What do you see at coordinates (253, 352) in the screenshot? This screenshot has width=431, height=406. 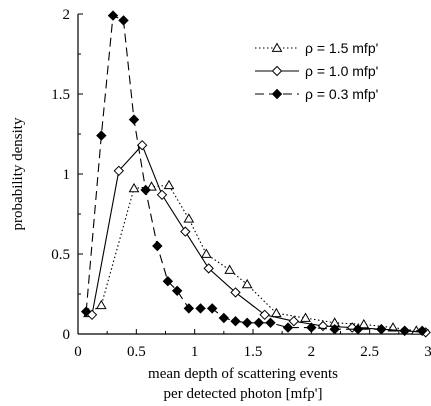 I see `x-tick-label: 1.5` at bounding box center [253, 352].